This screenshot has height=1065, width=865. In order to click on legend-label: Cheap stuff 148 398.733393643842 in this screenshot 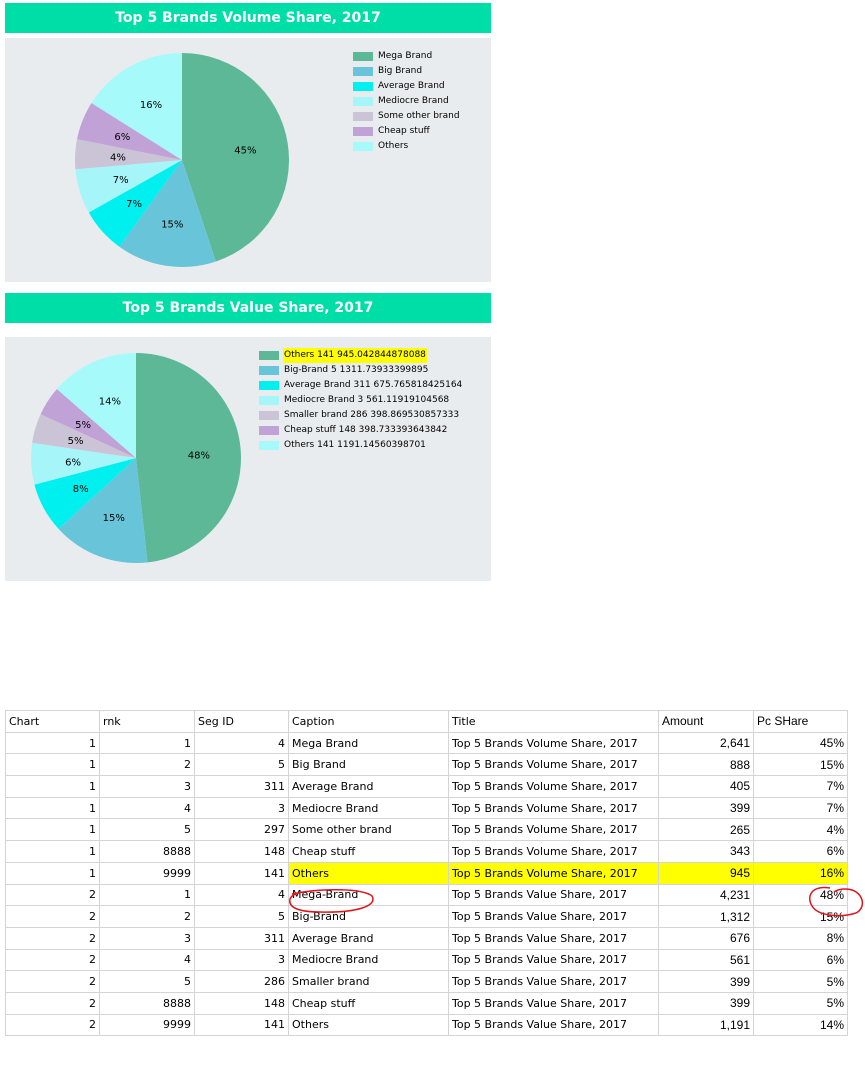, I will do `click(366, 430)`.